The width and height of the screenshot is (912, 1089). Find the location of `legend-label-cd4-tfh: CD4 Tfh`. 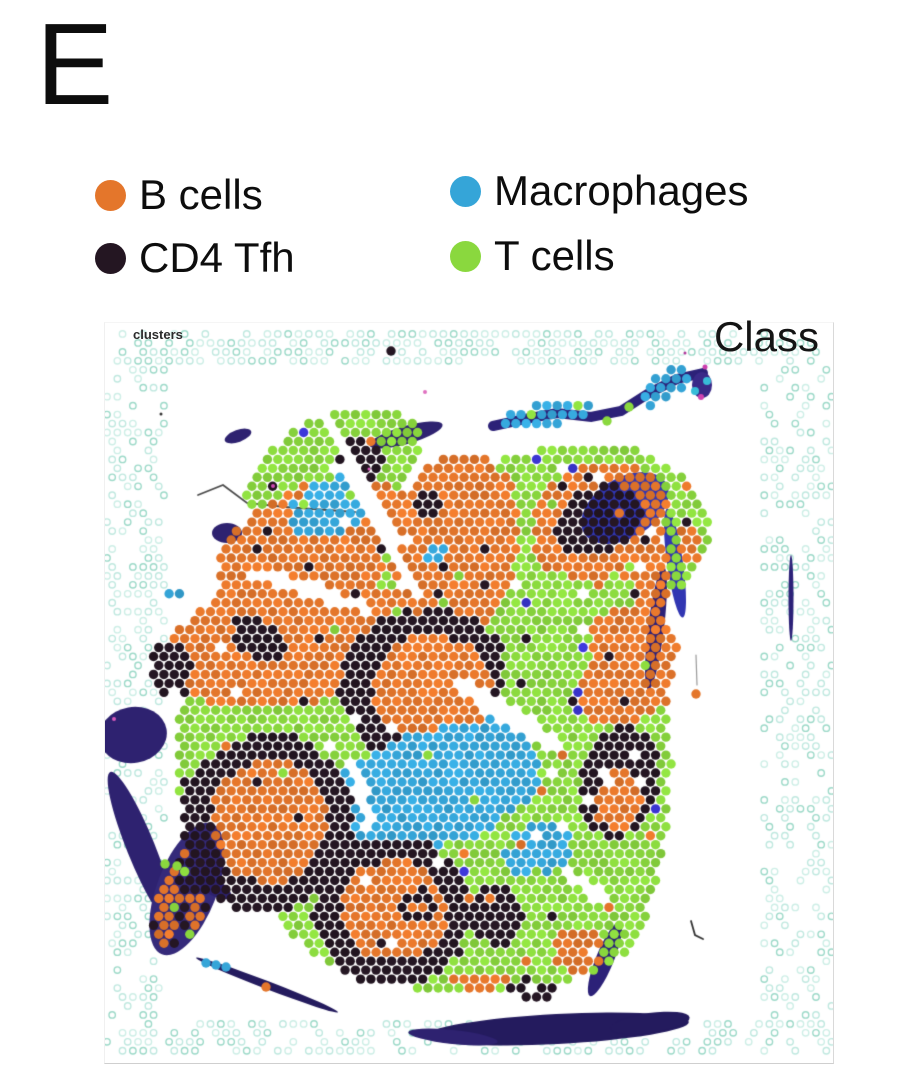

legend-label-cd4-tfh: CD4 Tfh is located at coordinates (217, 257).